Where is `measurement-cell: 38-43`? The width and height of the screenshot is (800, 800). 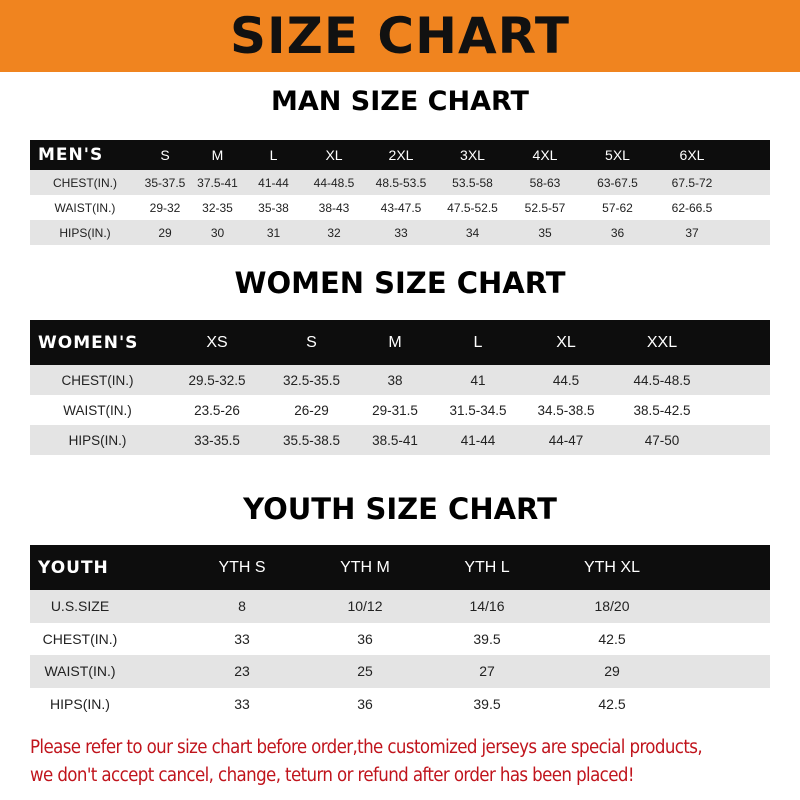
measurement-cell: 38-43 is located at coordinates (334, 207).